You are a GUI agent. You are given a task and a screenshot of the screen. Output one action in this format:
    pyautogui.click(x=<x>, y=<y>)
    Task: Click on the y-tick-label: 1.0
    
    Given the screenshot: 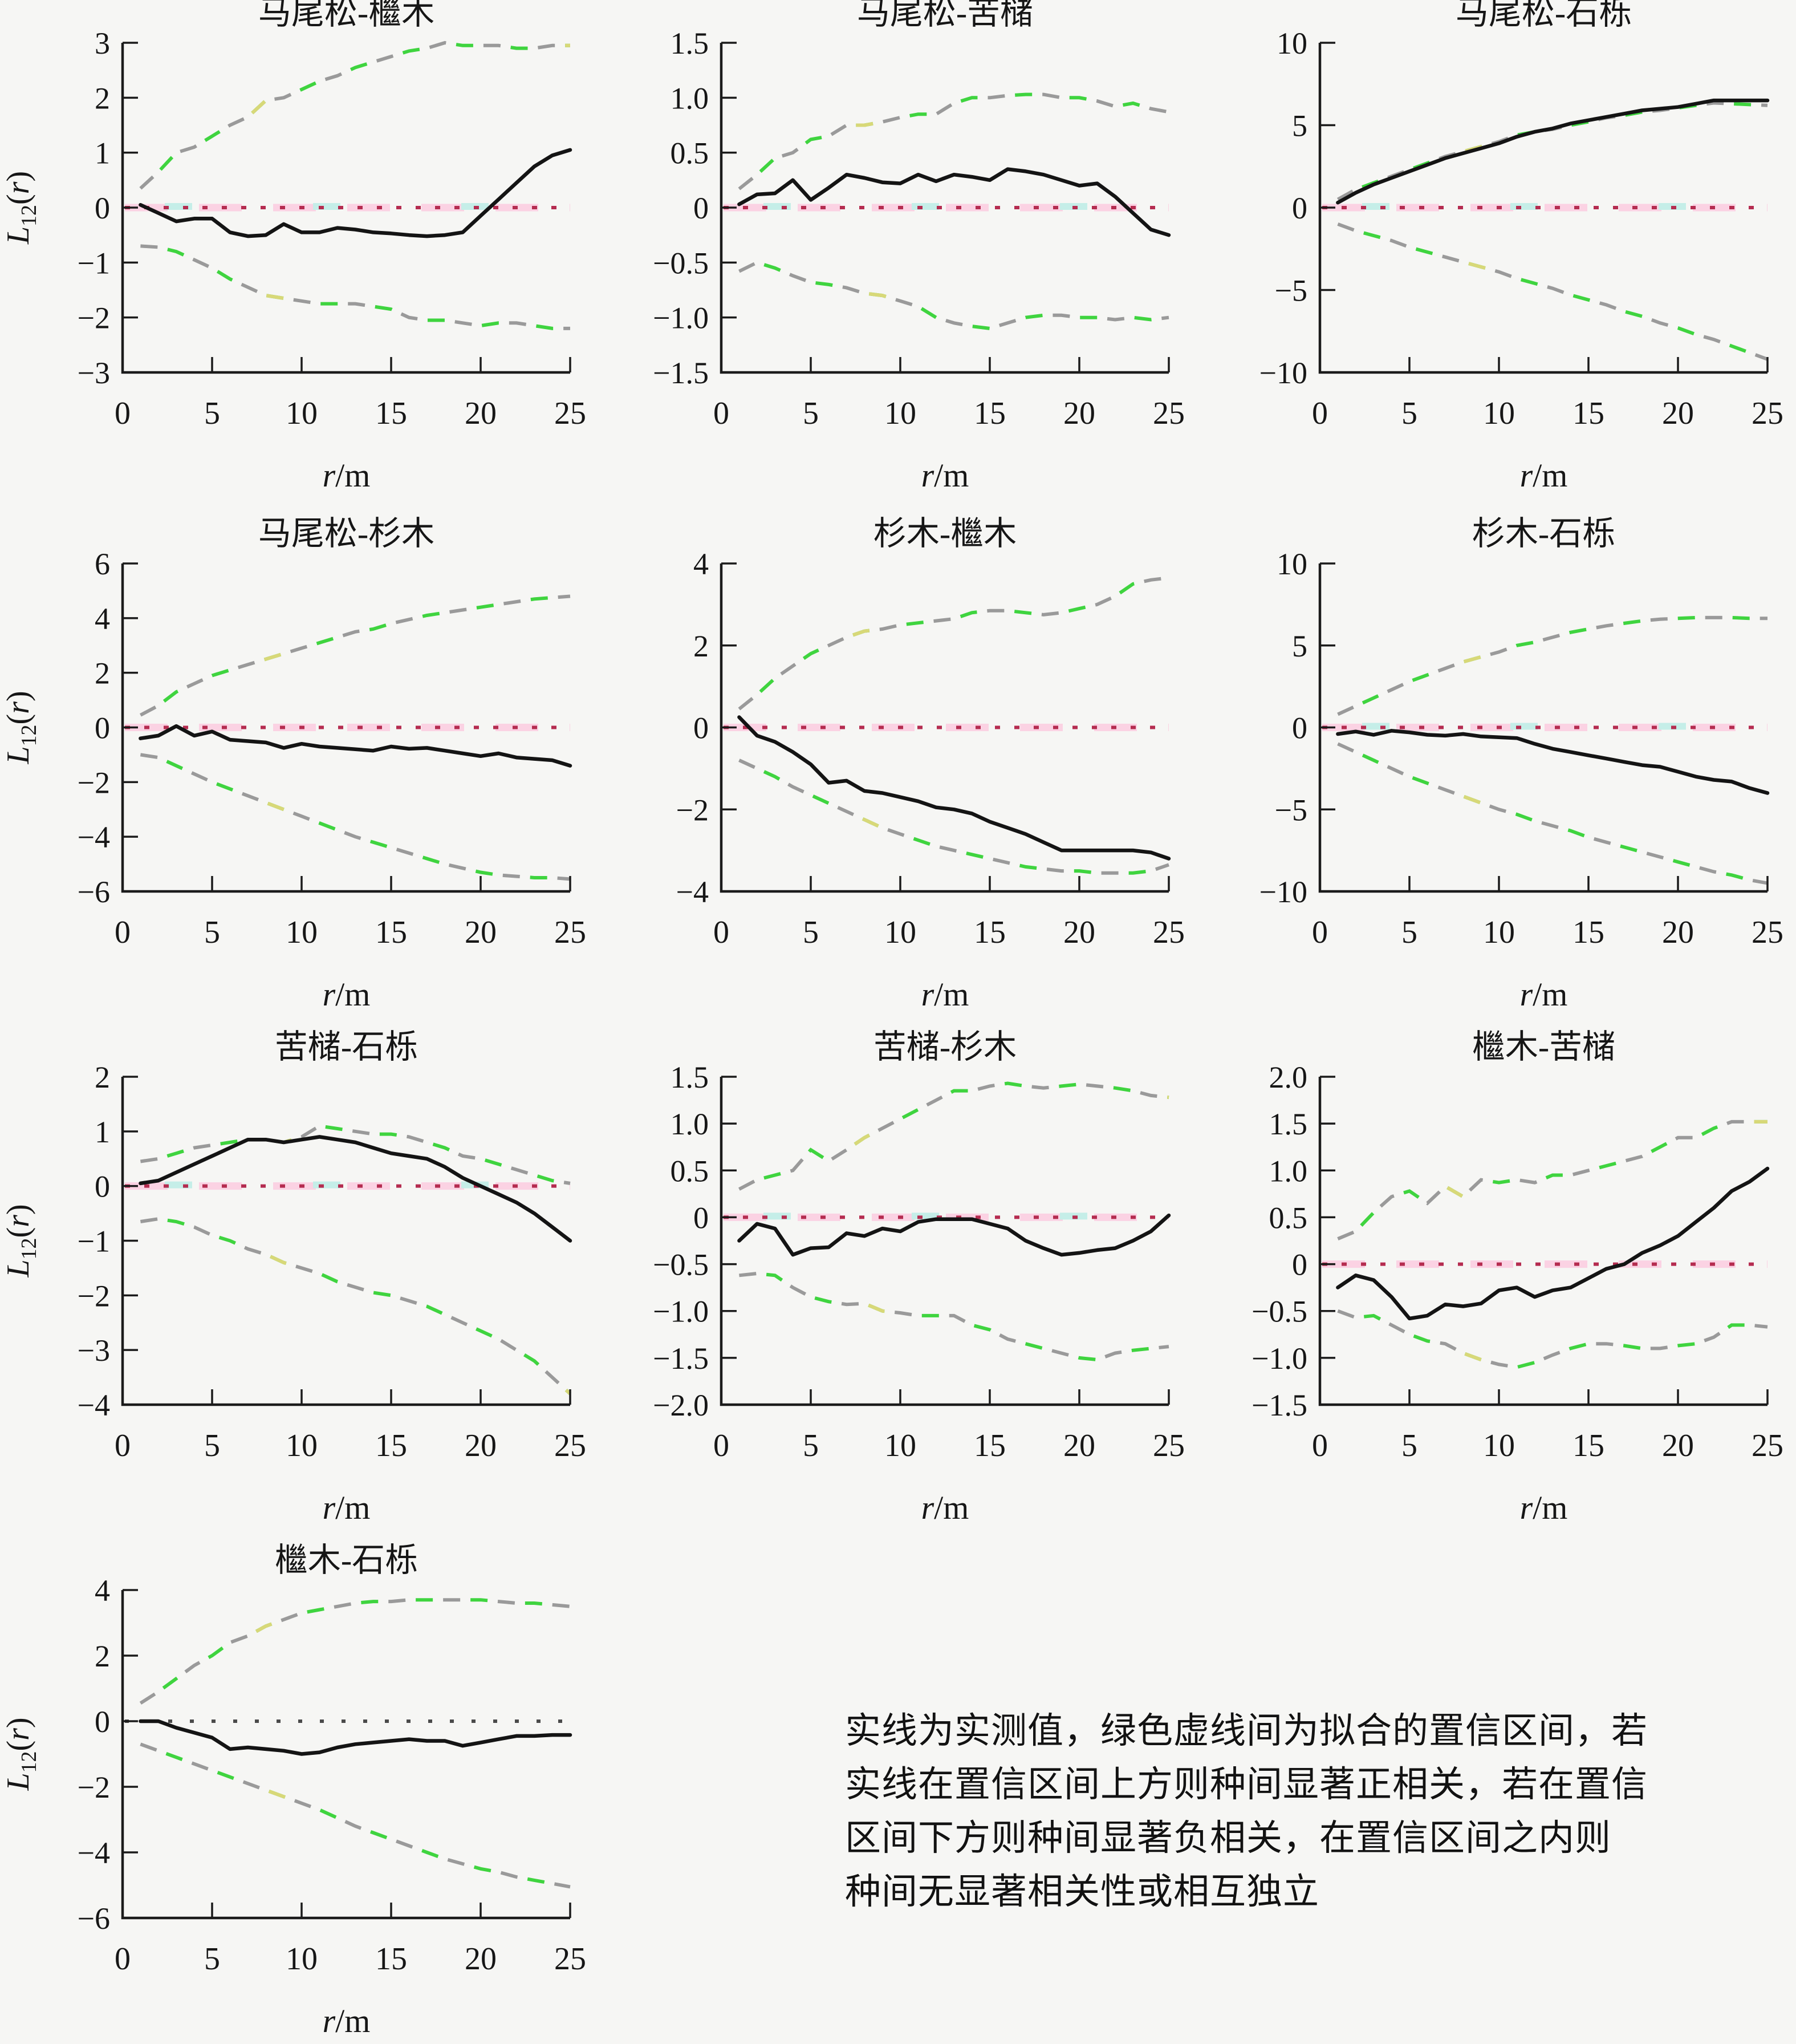 What is the action you would take?
    pyautogui.click(x=1288, y=1171)
    